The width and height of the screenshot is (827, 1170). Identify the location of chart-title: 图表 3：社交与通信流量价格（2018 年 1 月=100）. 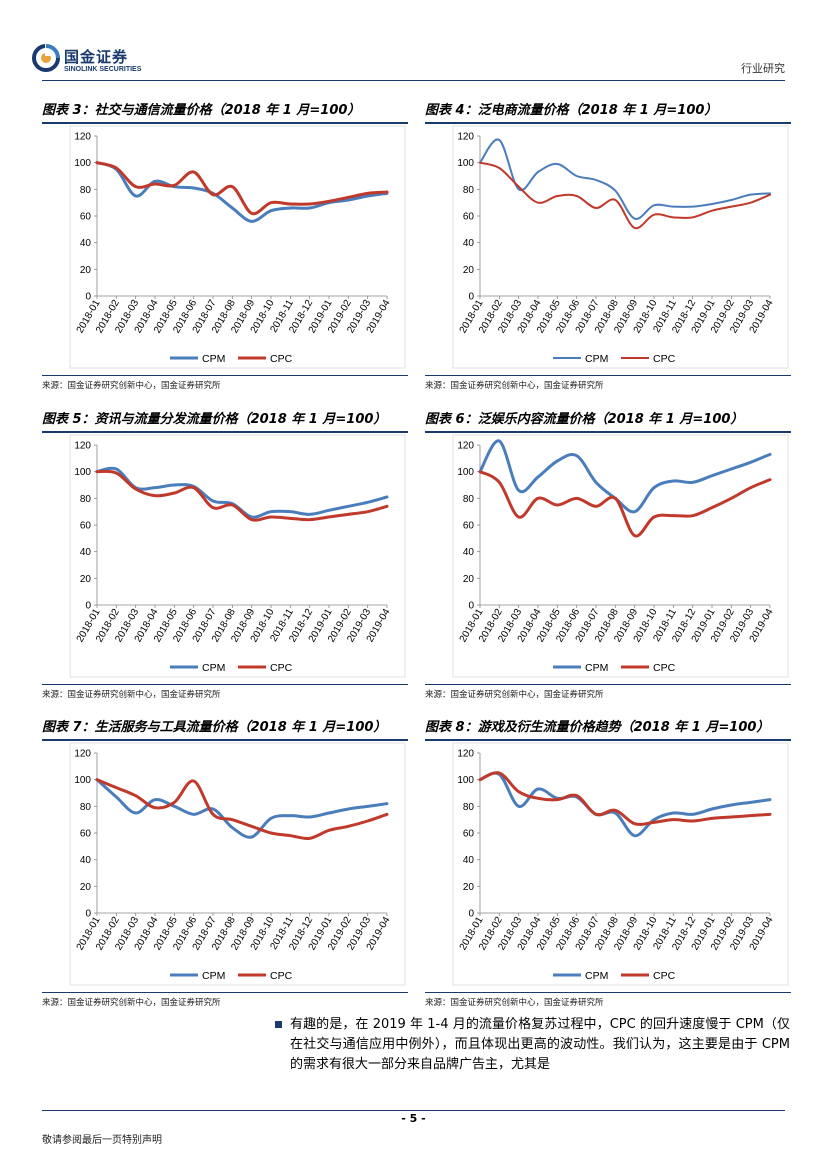
(225, 112).